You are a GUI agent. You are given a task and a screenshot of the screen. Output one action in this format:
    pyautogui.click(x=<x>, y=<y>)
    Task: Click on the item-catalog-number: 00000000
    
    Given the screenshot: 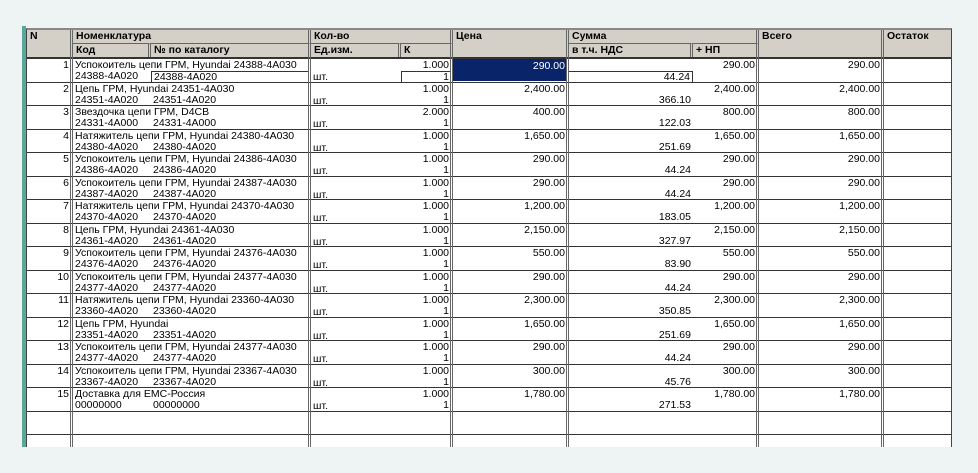 What is the action you would take?
    pyautogui.click(x=176, y=405)
    